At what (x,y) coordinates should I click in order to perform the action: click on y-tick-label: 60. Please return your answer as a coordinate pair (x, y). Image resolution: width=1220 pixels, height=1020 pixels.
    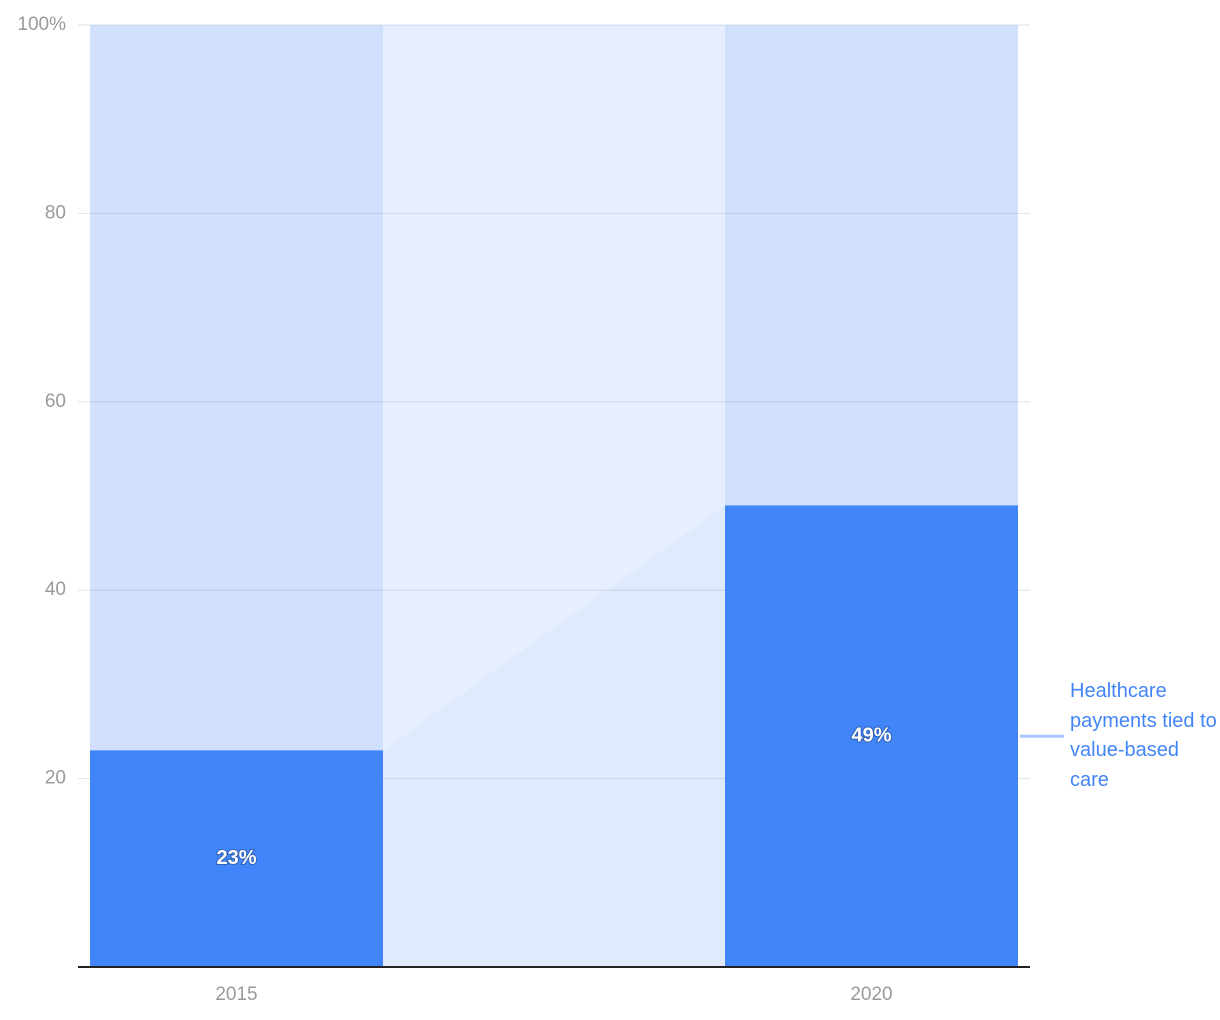
    Looking at the image, I should click on (55, 401).